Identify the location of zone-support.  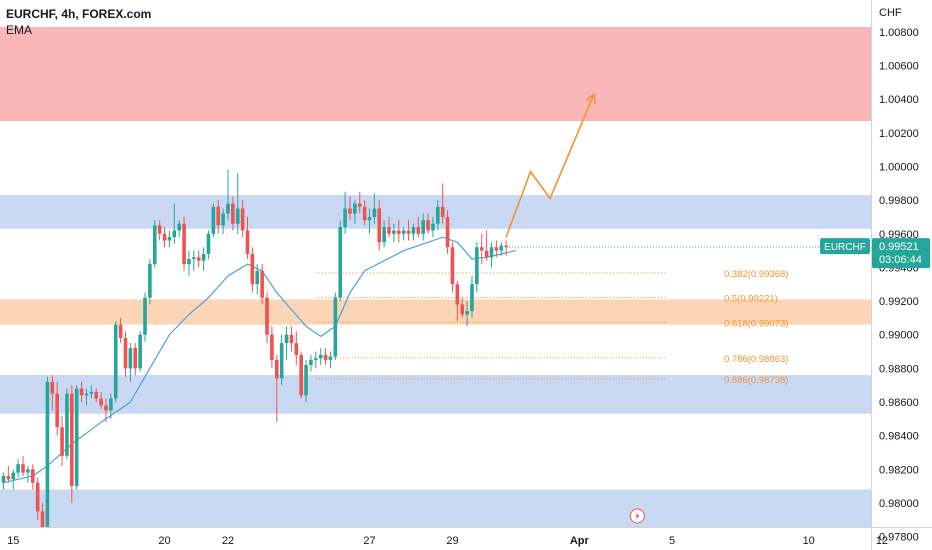
(435, 394).